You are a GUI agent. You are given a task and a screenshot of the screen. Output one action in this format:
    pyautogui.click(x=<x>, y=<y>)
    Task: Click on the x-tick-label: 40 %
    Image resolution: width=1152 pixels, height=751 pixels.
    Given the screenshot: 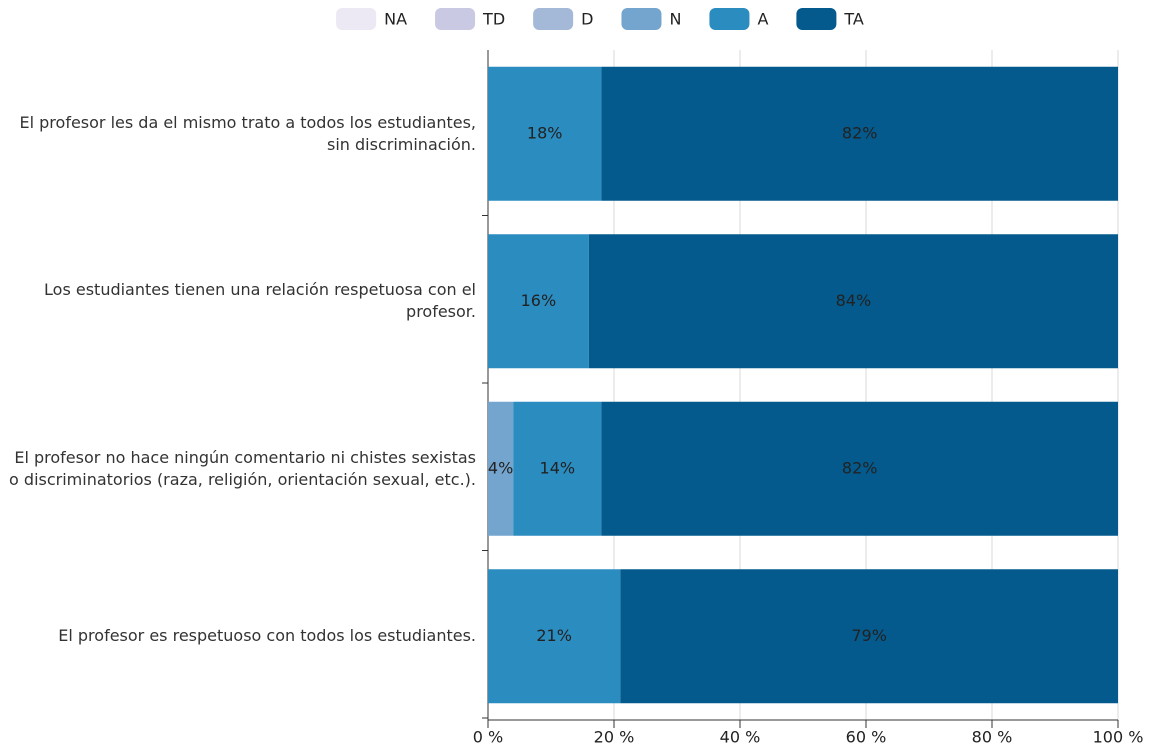 What is the action you would take?
    pyautogui.click(x=740, y=737)
    